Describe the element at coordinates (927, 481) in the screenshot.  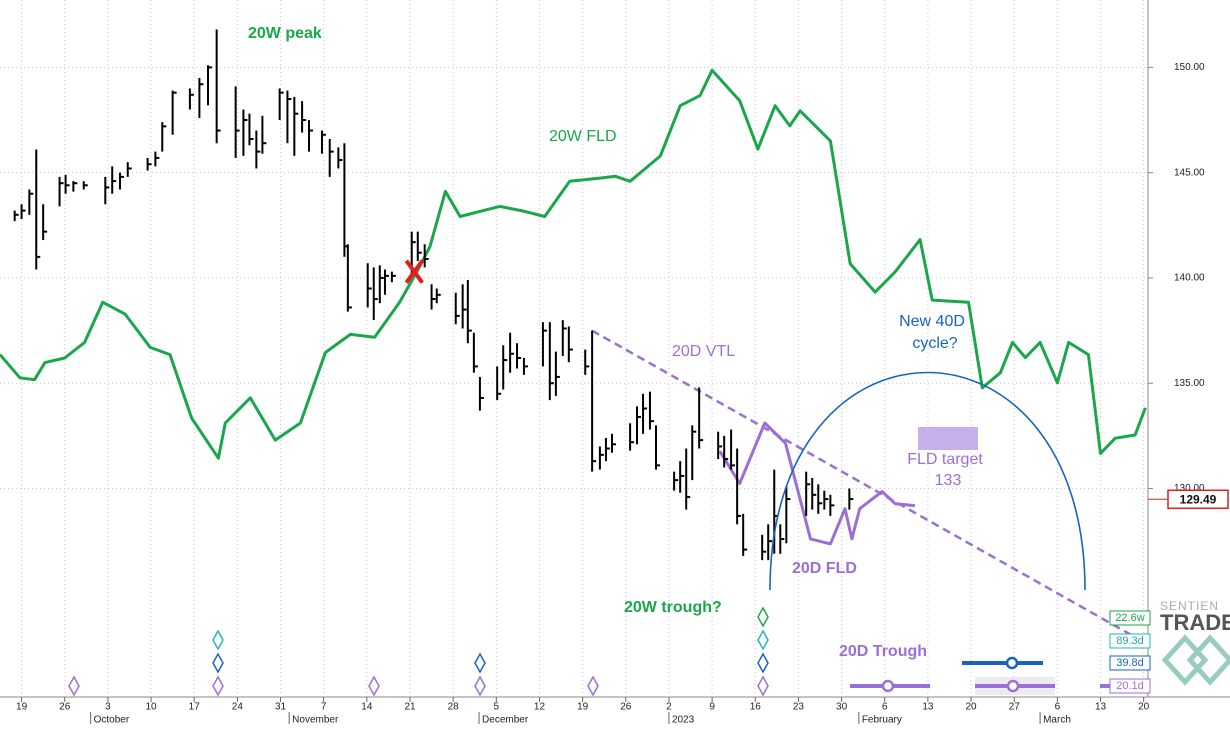
I see `cycle-arc` at that location.